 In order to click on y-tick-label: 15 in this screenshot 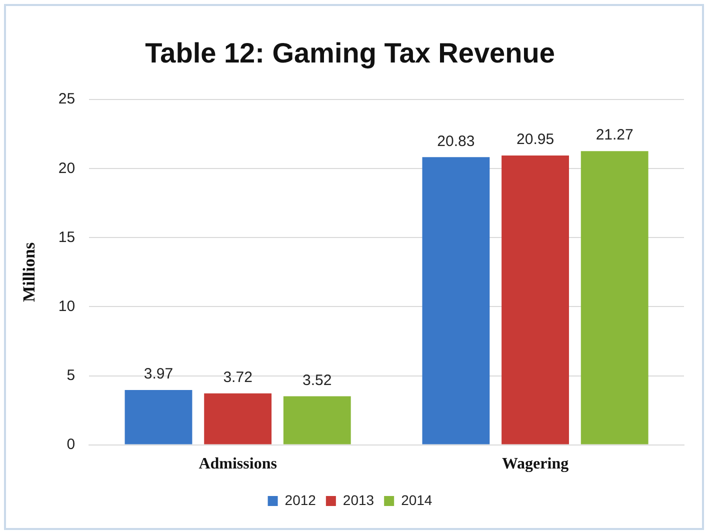, I will do `click(67, 237)`.